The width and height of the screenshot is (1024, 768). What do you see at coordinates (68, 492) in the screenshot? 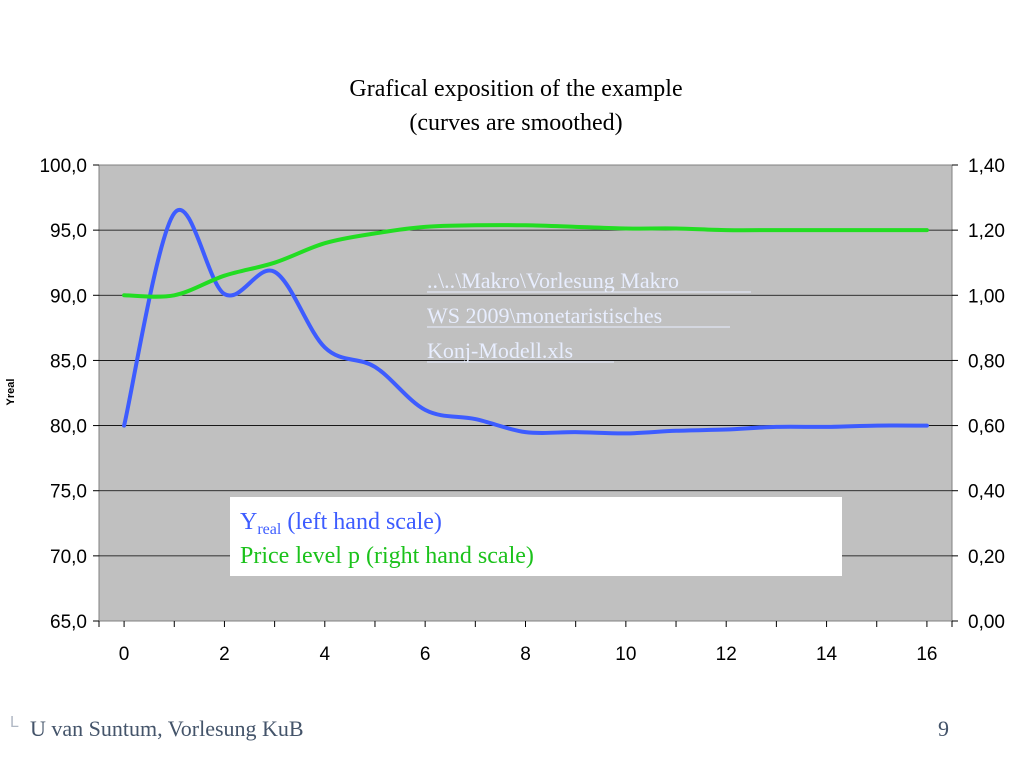
I see `y-tick-label: 75,0` at bounding box center [68, 492].